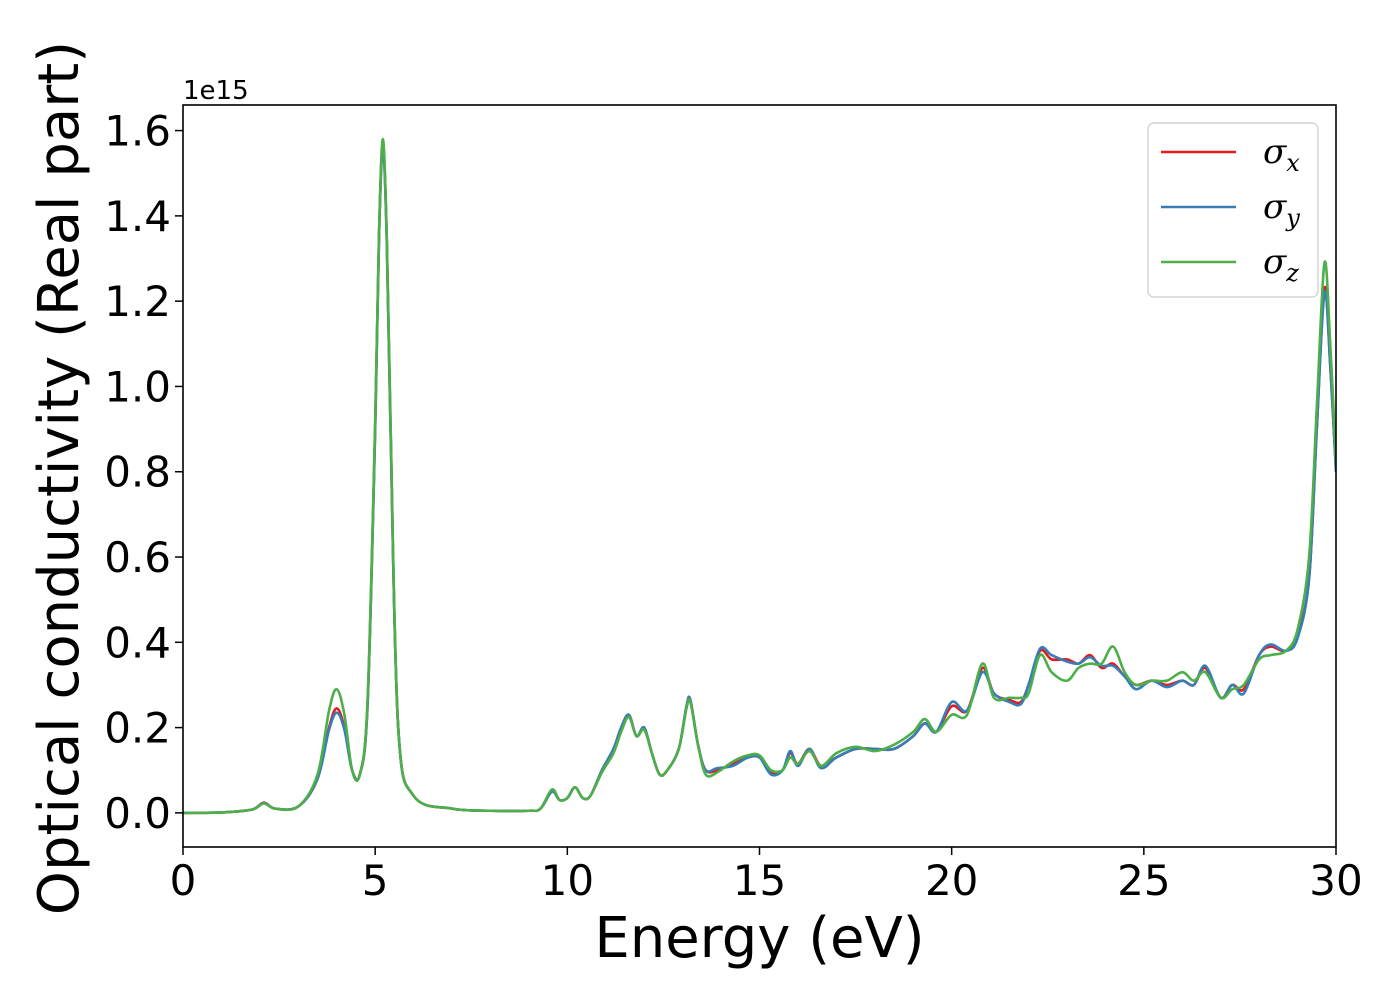  I want to click on y-tick-label: 0.0, so click(137, 813).